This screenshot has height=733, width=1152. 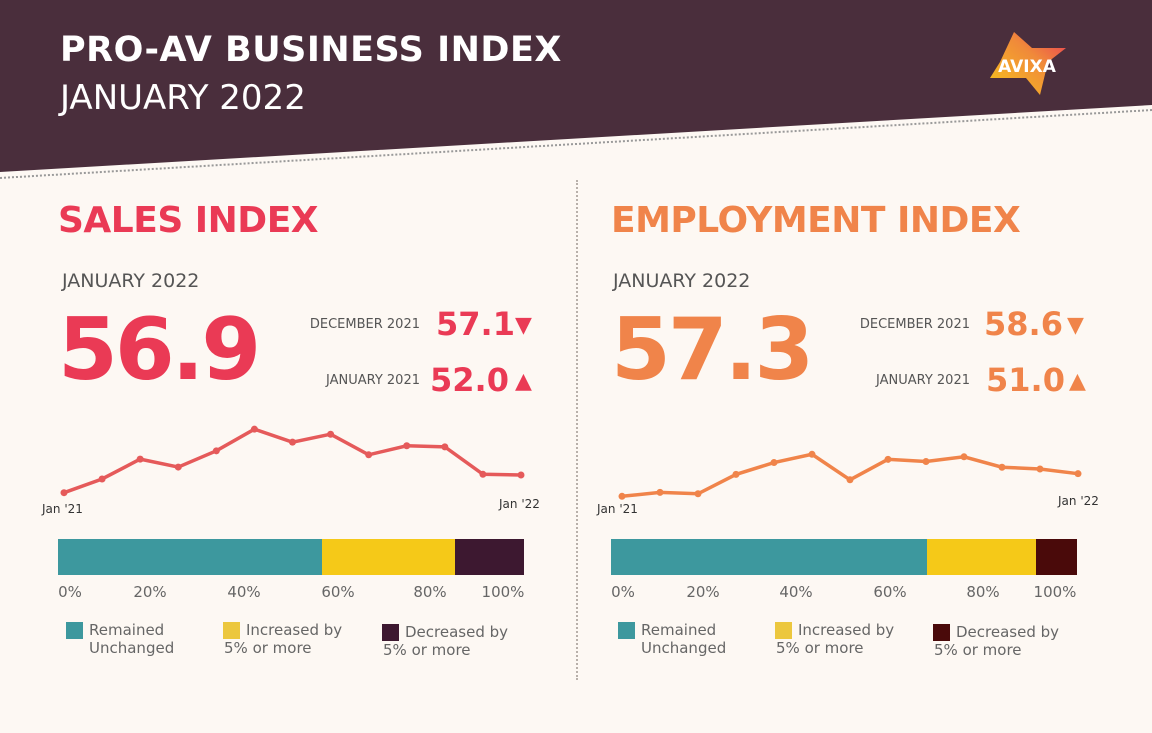 What do you see at coordinates (1025, 380) in the screenshot?
I see `employment-comp-value-jan: 51.0` at bounding box center [1025, 380].